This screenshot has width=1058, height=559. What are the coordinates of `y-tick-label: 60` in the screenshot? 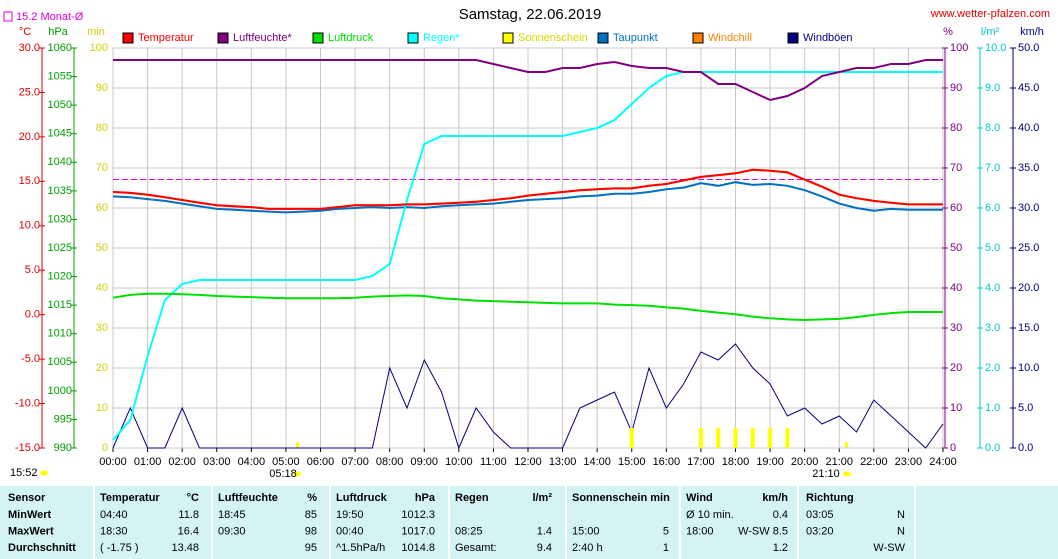 It's located at (956, 208).